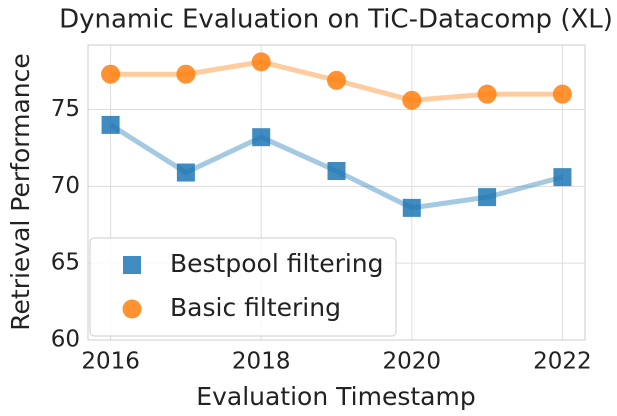 The height and width of the screenshot is (416, 617). Describe the element at coordinates (110, 362) in the screenshot. I see `x-tick-label: 2016` at that location.